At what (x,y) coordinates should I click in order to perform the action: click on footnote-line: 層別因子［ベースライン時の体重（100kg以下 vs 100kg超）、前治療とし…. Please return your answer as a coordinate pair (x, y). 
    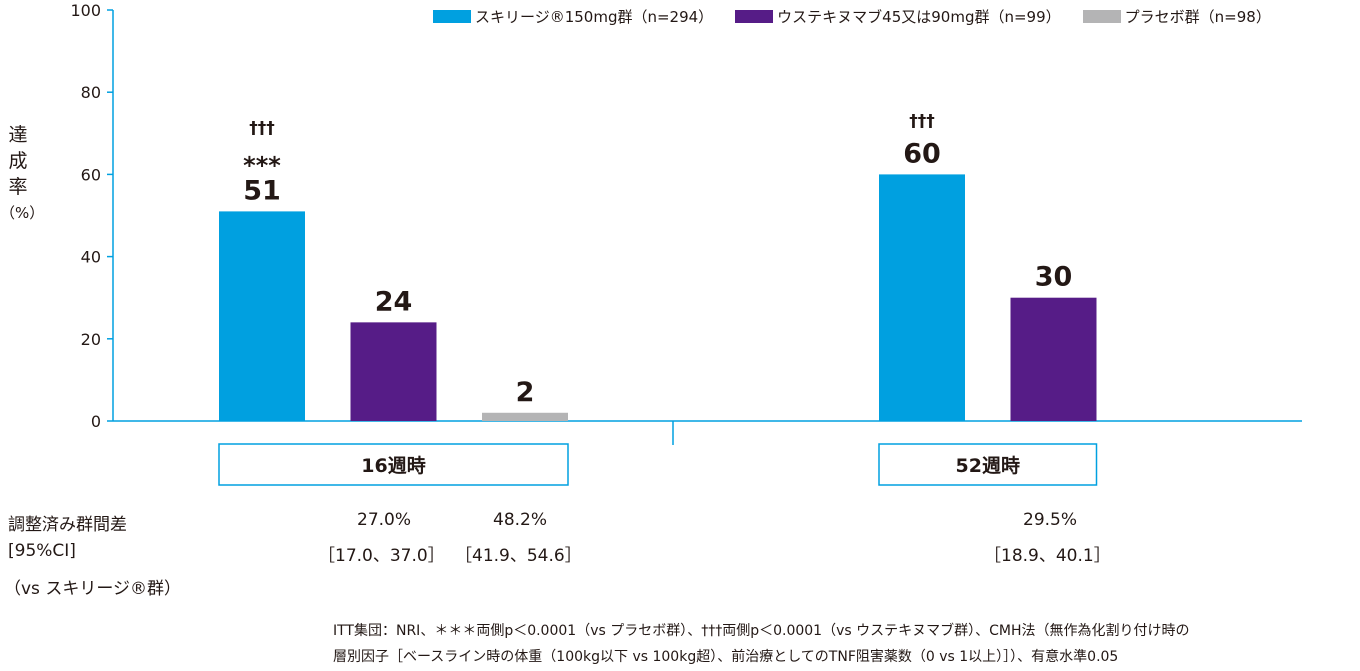
    Looking at the image, I should click on (726, 657).